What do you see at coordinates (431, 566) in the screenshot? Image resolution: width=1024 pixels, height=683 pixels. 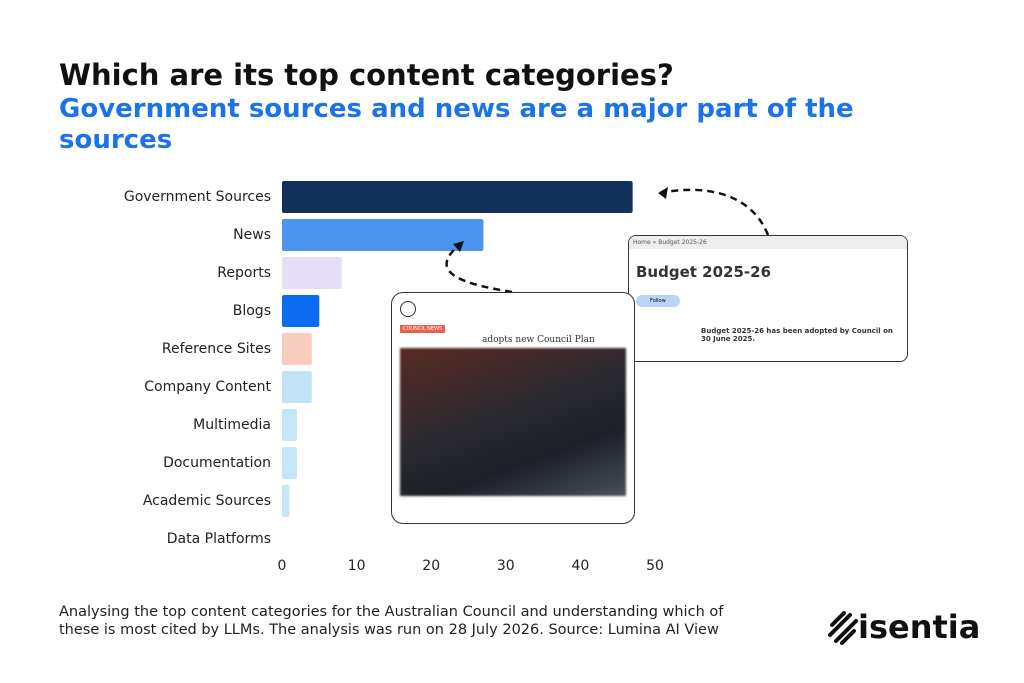 I see `x-tick-label: 20` at bounding box center [431, 566].